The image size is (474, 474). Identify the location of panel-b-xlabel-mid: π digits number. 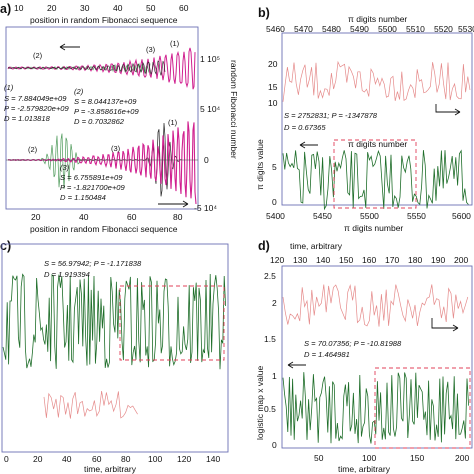
(377, 144).